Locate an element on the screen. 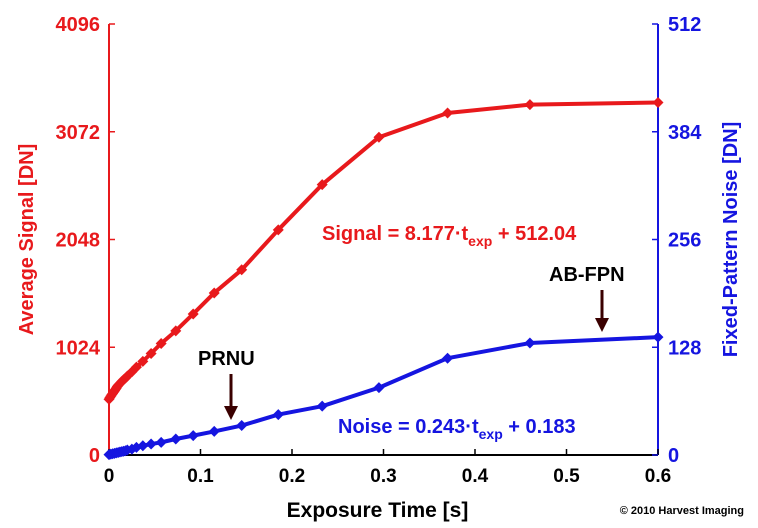  y-left-tick-label: 3072 is located at coordinates (78, 133).